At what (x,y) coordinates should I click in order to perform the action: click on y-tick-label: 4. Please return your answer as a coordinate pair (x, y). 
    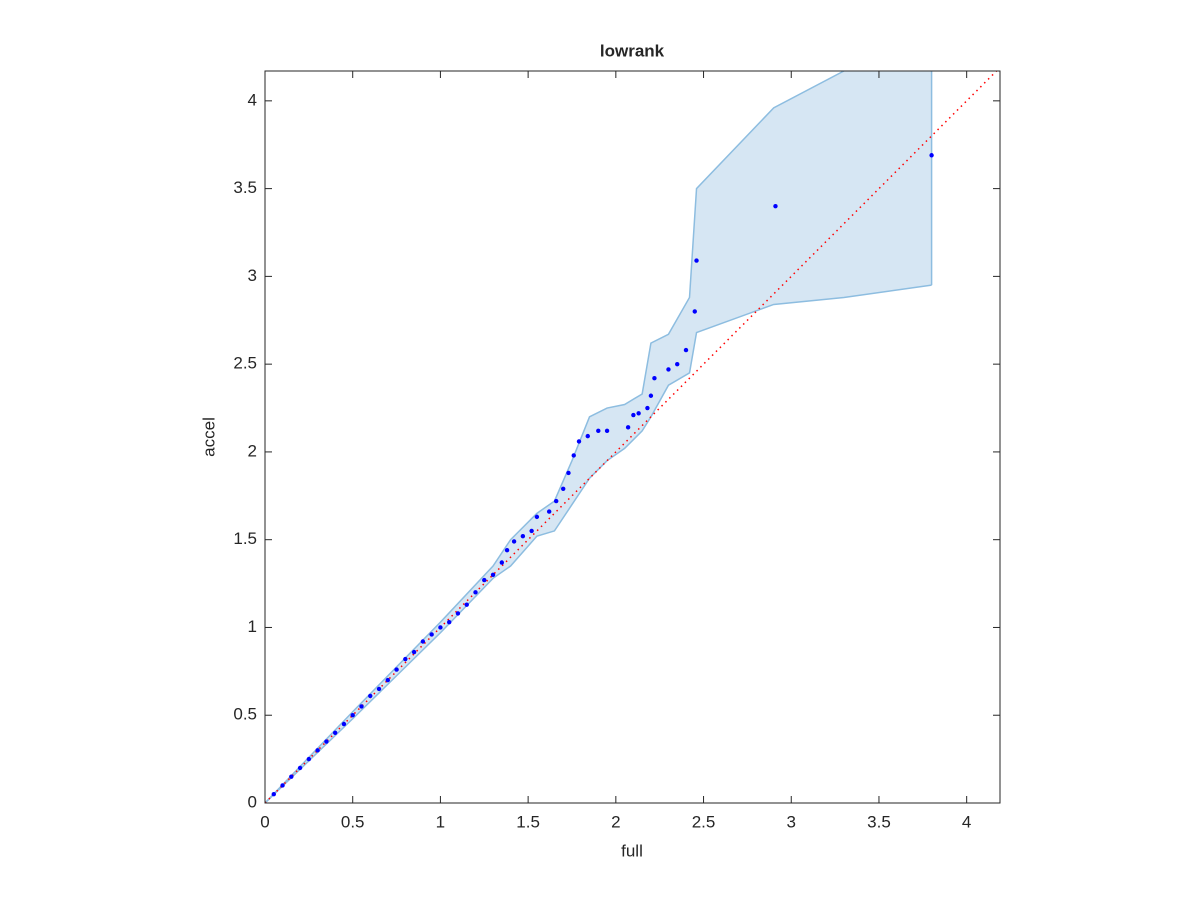
    Looking at the image, I should click on (252, 99).